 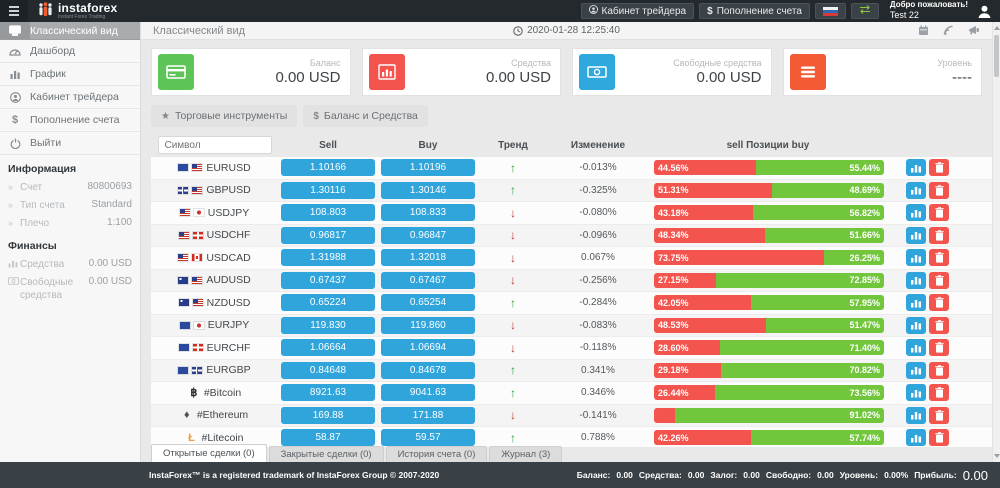 I want to click on symbol-filter-input, so click(x=214, y=145).